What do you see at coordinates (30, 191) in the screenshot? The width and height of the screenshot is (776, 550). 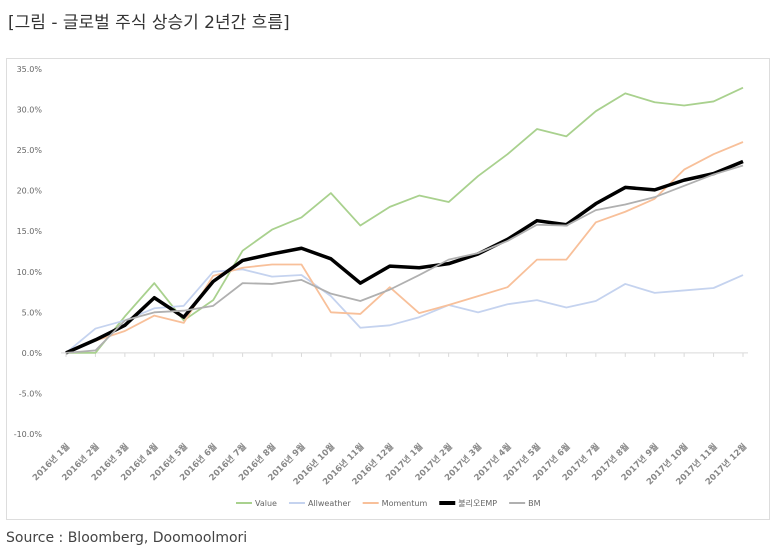 I see `y-tick-label: 20.0%` at bounding box center [30, 191].